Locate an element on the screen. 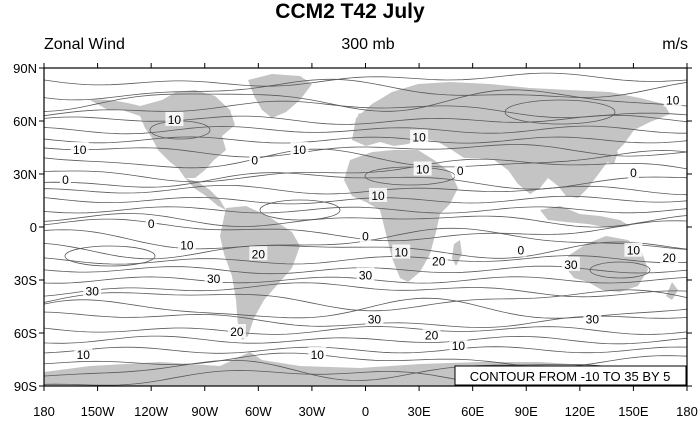 The width and height of the screenshot is (700, 422). y-tick-label: 60N is located at coordinates (25, 121).